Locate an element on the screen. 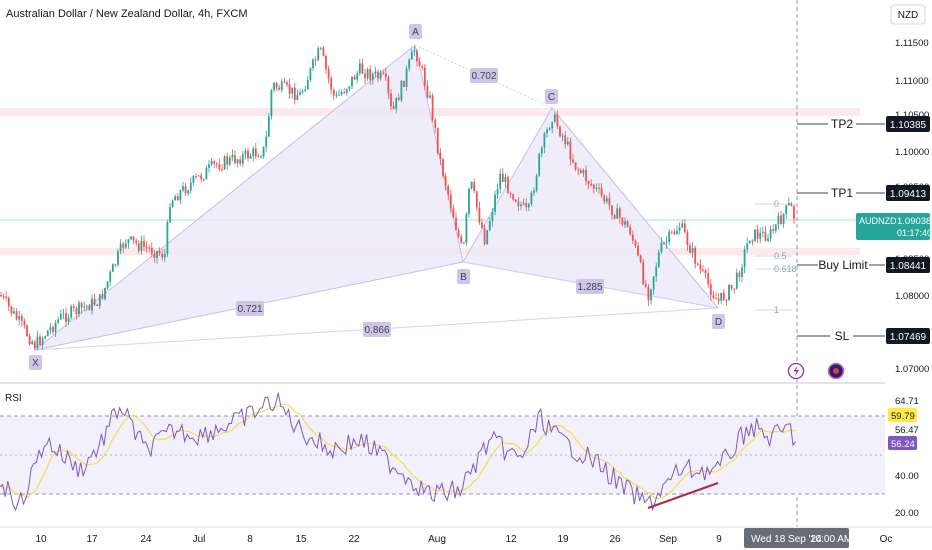 The height and width of the screenshot is (550, 932). buy-limit-label: Buy Limit is located at coordinates (843, 265).